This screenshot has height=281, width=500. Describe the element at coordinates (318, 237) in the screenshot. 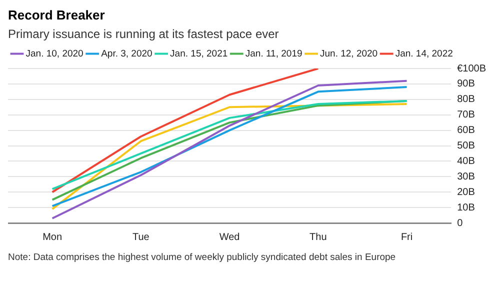

I see `x-tick-label: Thu` at that location.